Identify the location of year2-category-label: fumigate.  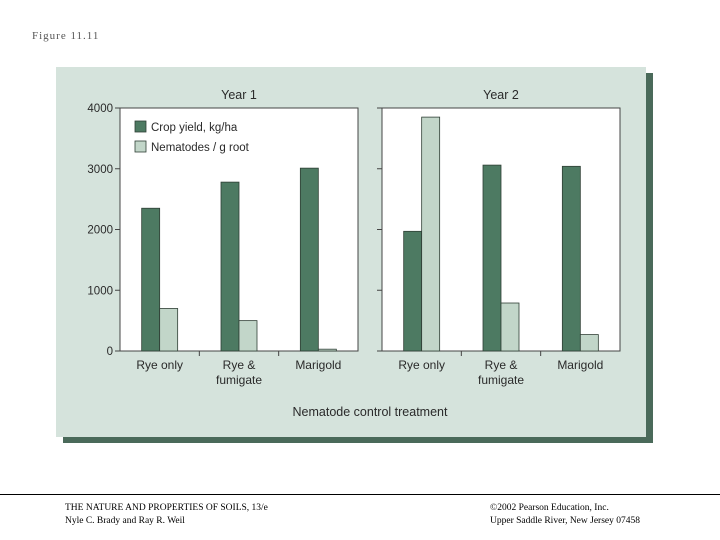
(501, 380).